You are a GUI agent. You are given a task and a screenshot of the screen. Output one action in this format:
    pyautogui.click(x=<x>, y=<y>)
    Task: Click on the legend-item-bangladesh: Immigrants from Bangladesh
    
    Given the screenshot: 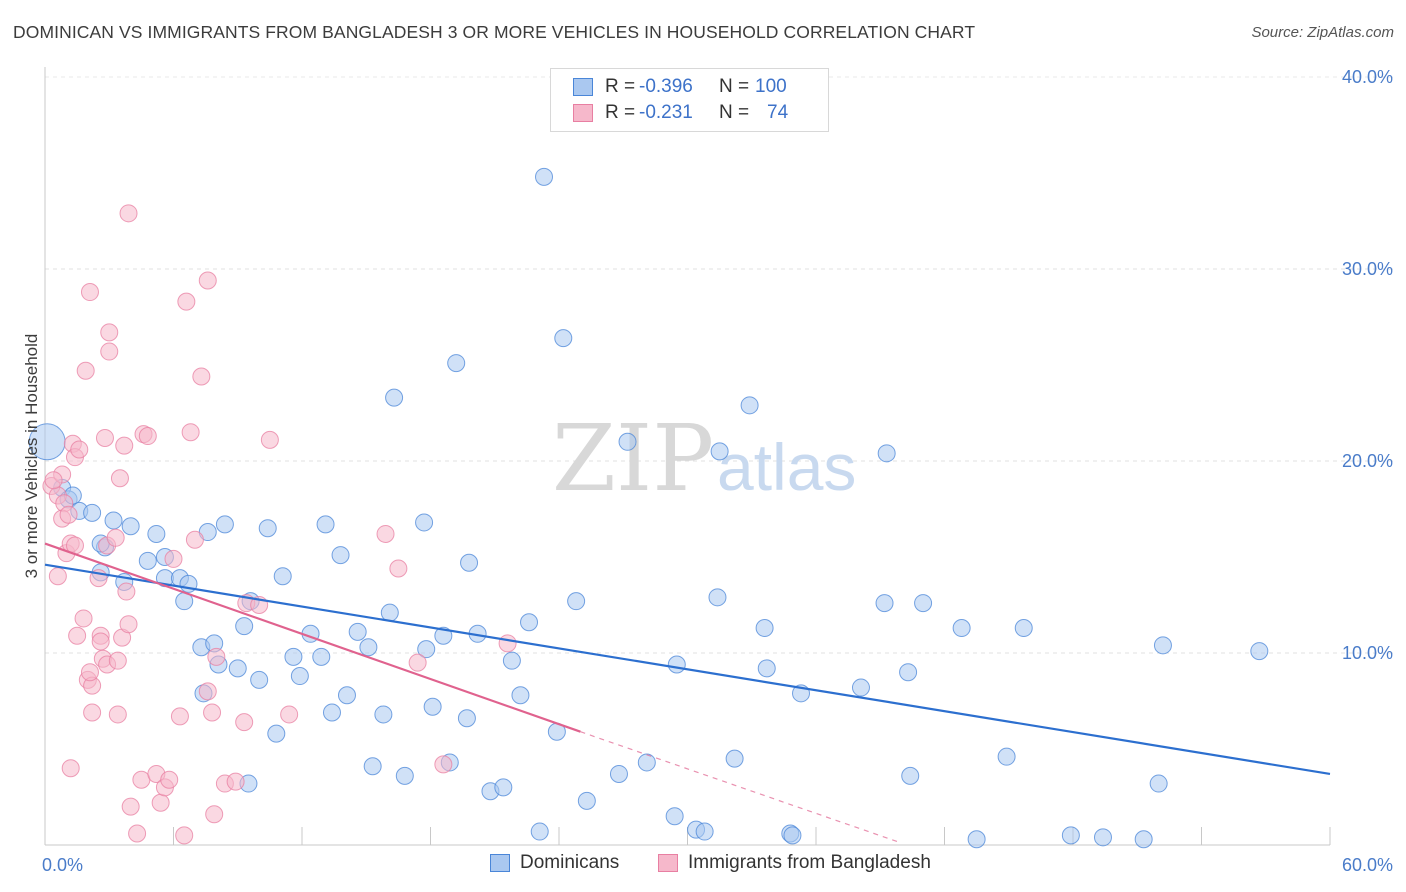 What is the action you would take?
    pyautogui.click(x=794, y=863)
    